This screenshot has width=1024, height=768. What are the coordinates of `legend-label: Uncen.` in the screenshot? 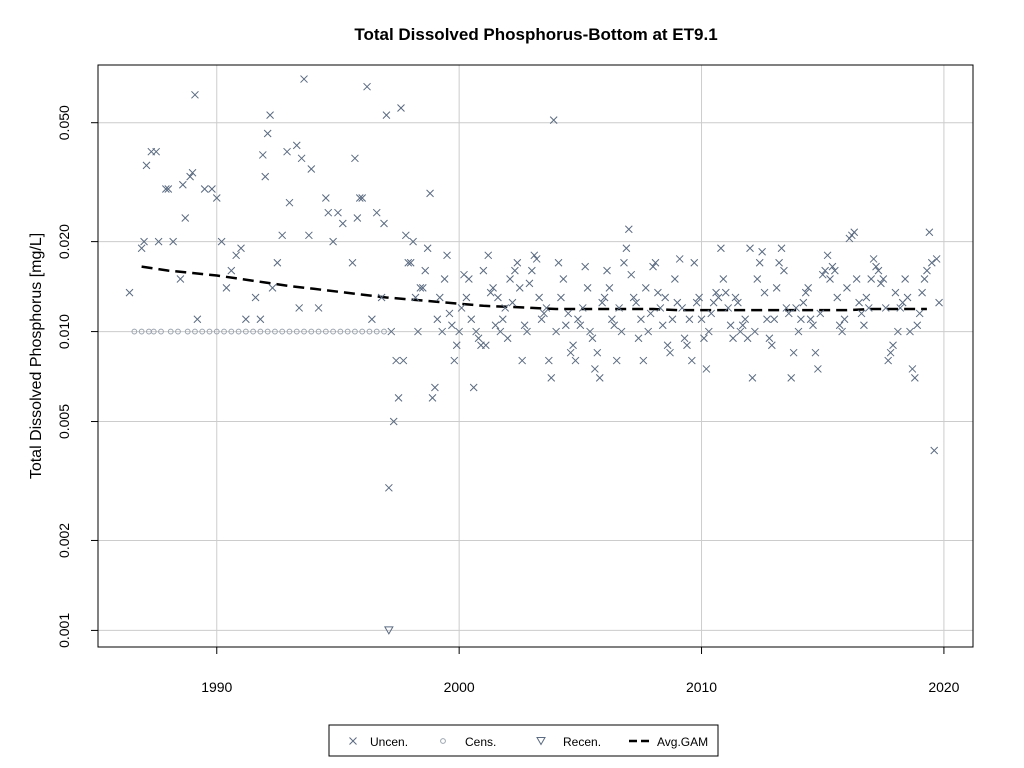 It's located at (389, 742).